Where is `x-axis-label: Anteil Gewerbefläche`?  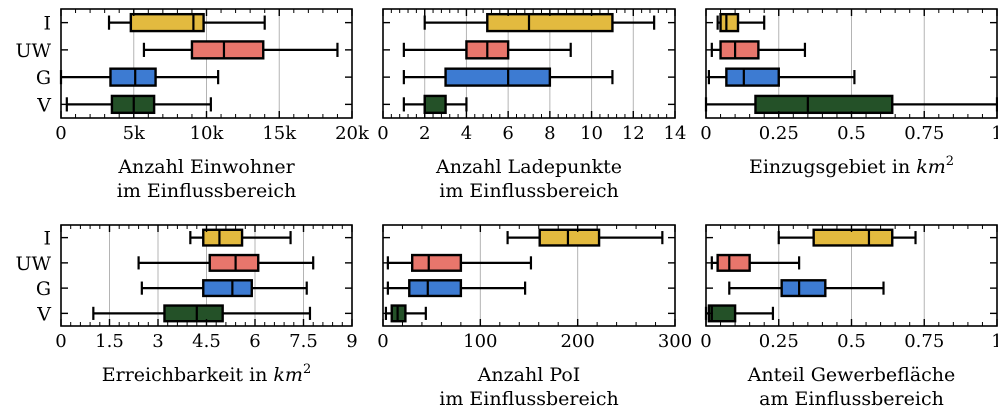
x-axis-label: Anteil Gewerbefläche is located at coordinates (851, 375).